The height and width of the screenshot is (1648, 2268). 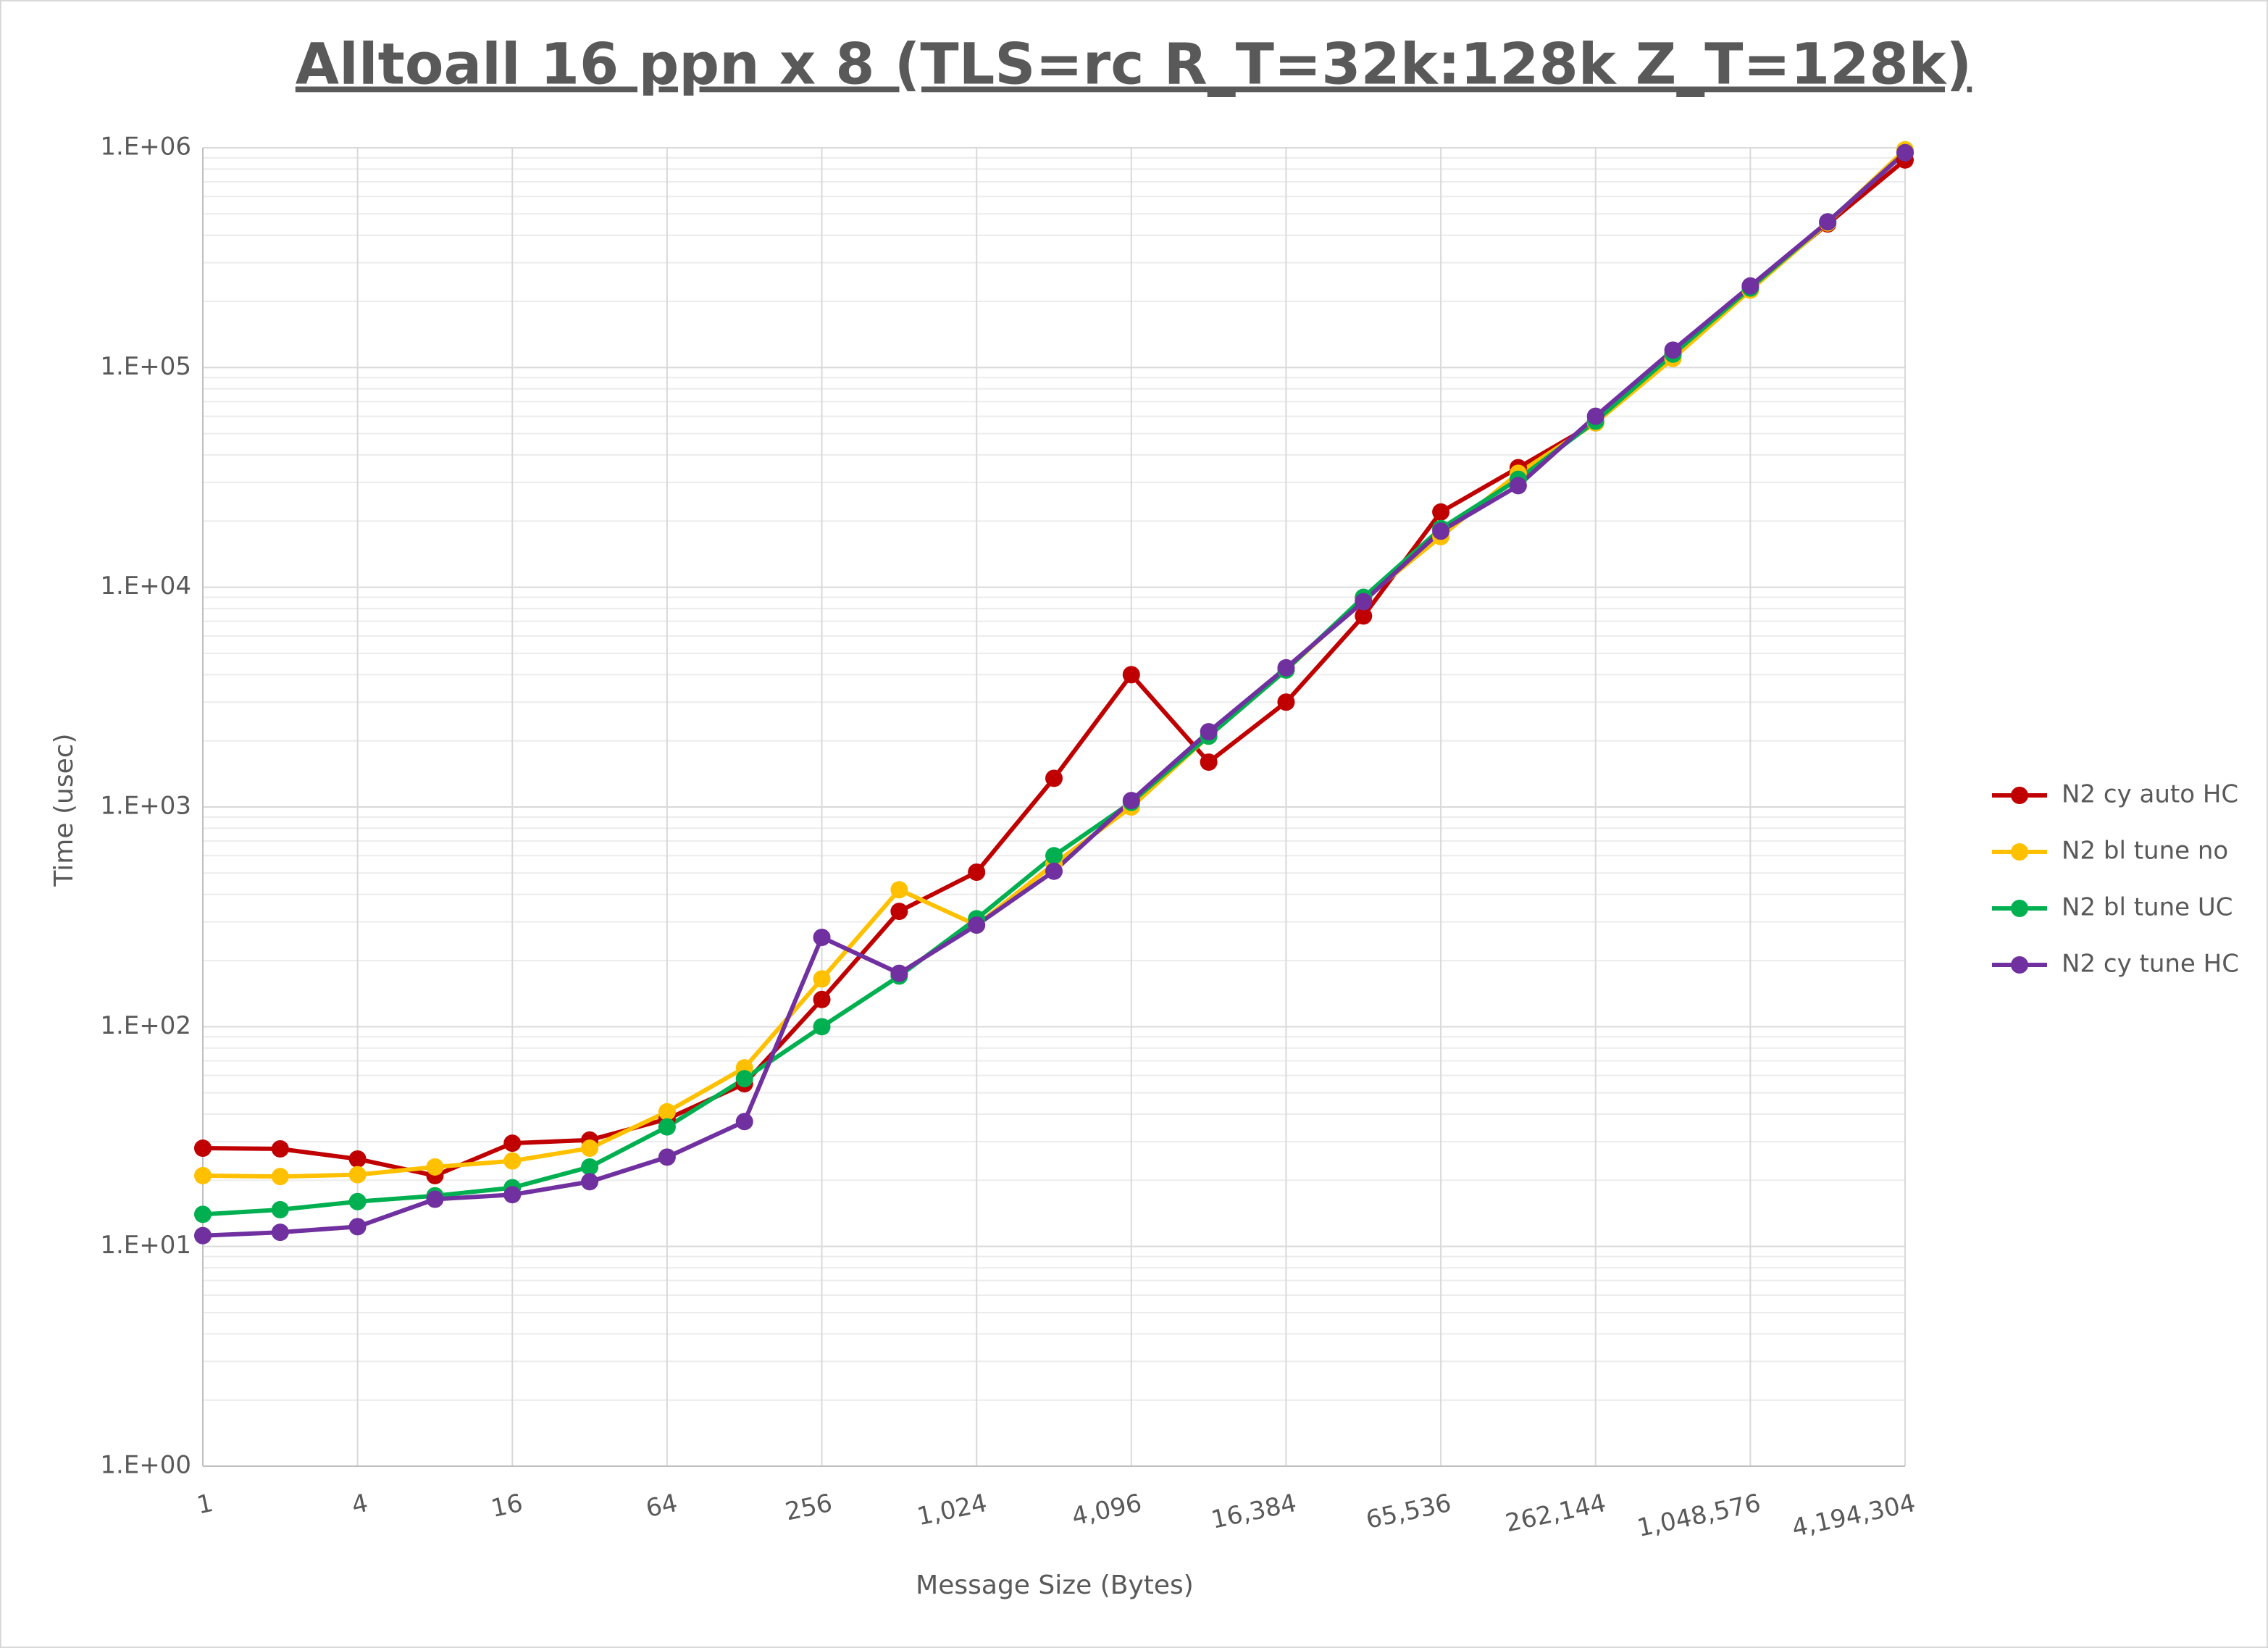 What do you see at coordinates (146, 366) in the screenshot?
I see `y-tick-label: 1.E+05` at bounding box center [146, 366].